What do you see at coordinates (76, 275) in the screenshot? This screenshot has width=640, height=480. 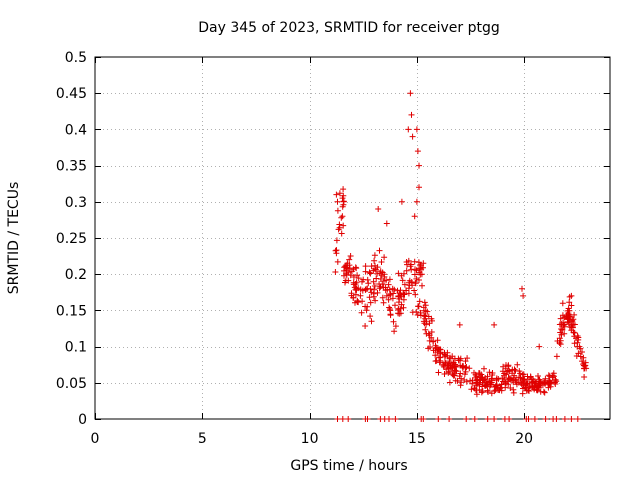 I see `y-tick-label: 0.2` at bounding box center [76, 275].